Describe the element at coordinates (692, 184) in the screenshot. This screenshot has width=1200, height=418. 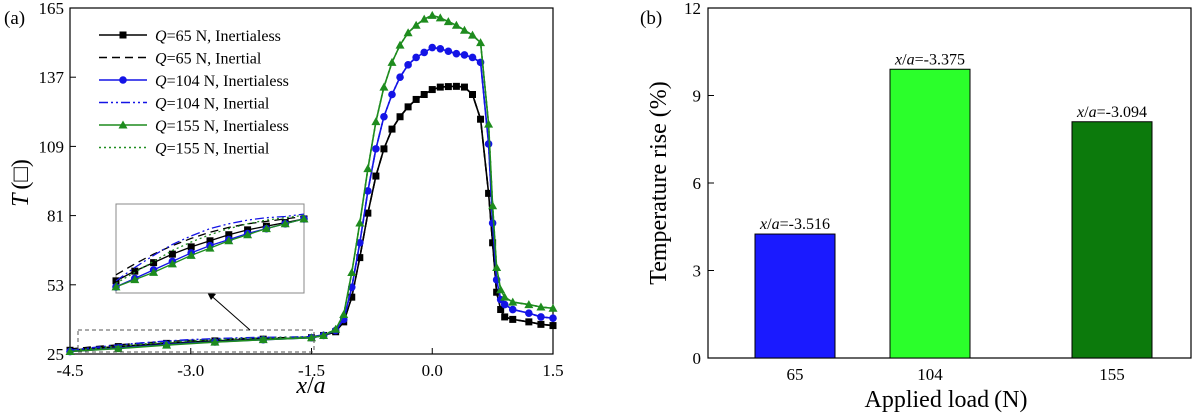
I see `plot-b-y-tick-labels: 0 3 6 9 12` at that location.